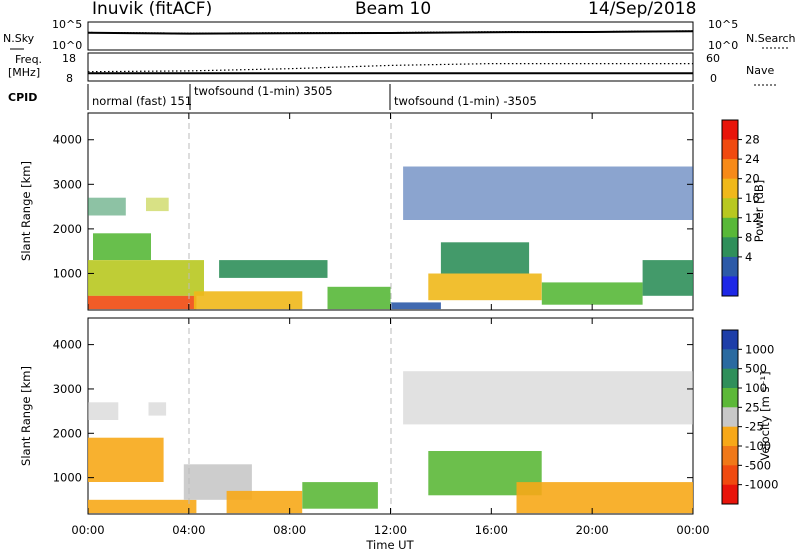 The width and height of the screenshot is (800, 554). I want to click on x-tick-label-0: 00:00, so click(87, 530).